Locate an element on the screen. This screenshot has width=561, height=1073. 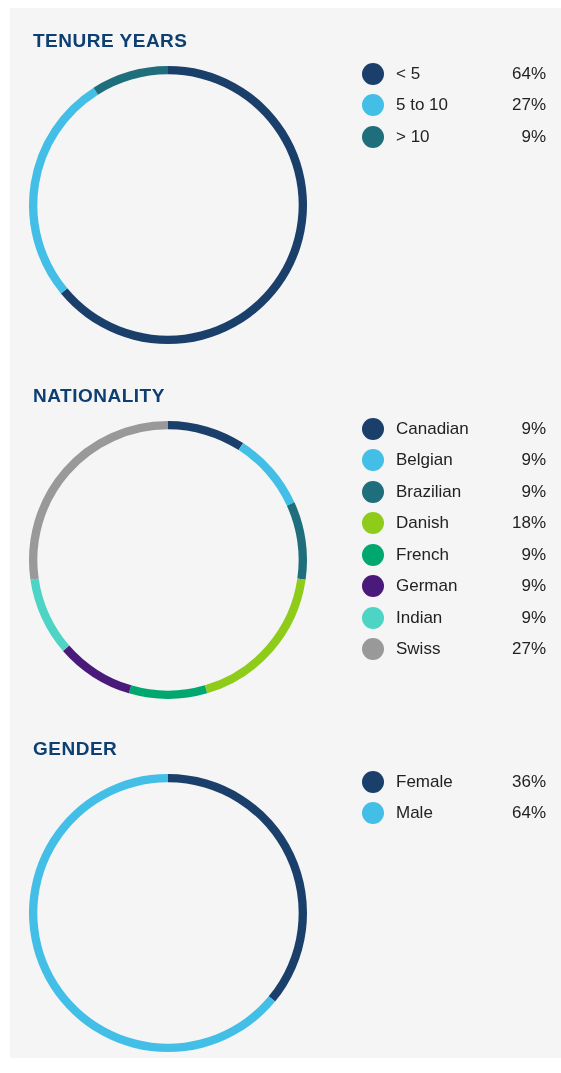
legend-label: Brazilian is located at coordinates (429, 491).